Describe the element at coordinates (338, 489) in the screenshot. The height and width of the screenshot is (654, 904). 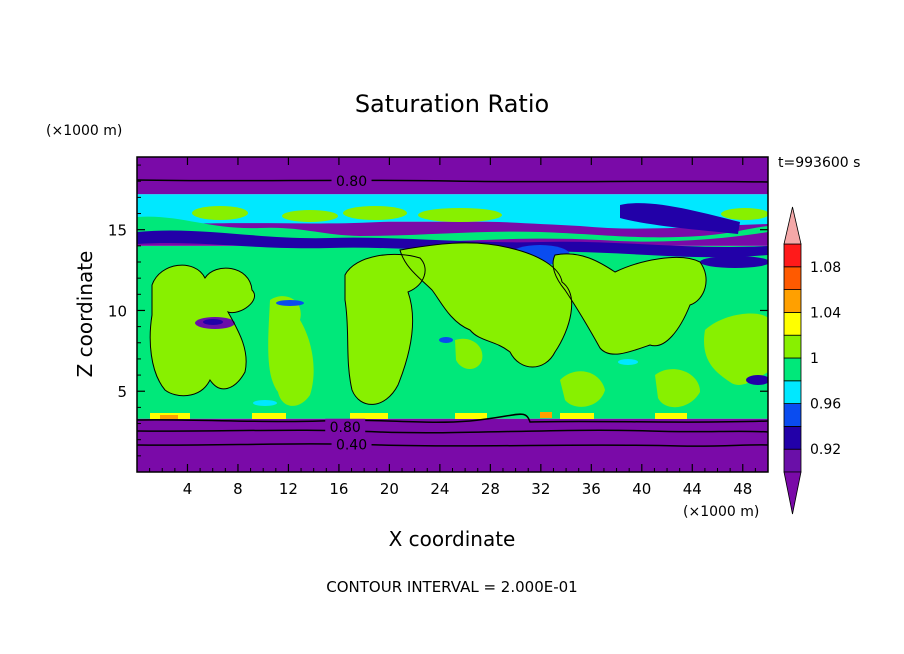
I see `x-tick-label-3: 16` at that location.